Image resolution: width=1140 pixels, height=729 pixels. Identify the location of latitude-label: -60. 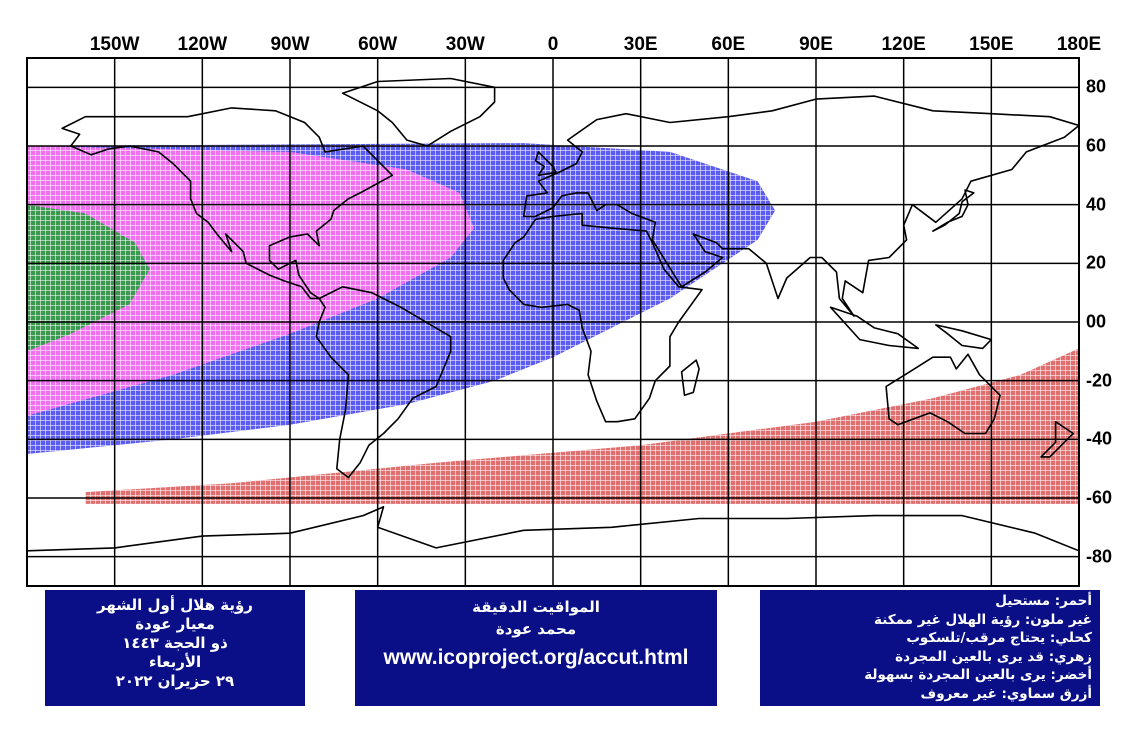
(1099, 497).